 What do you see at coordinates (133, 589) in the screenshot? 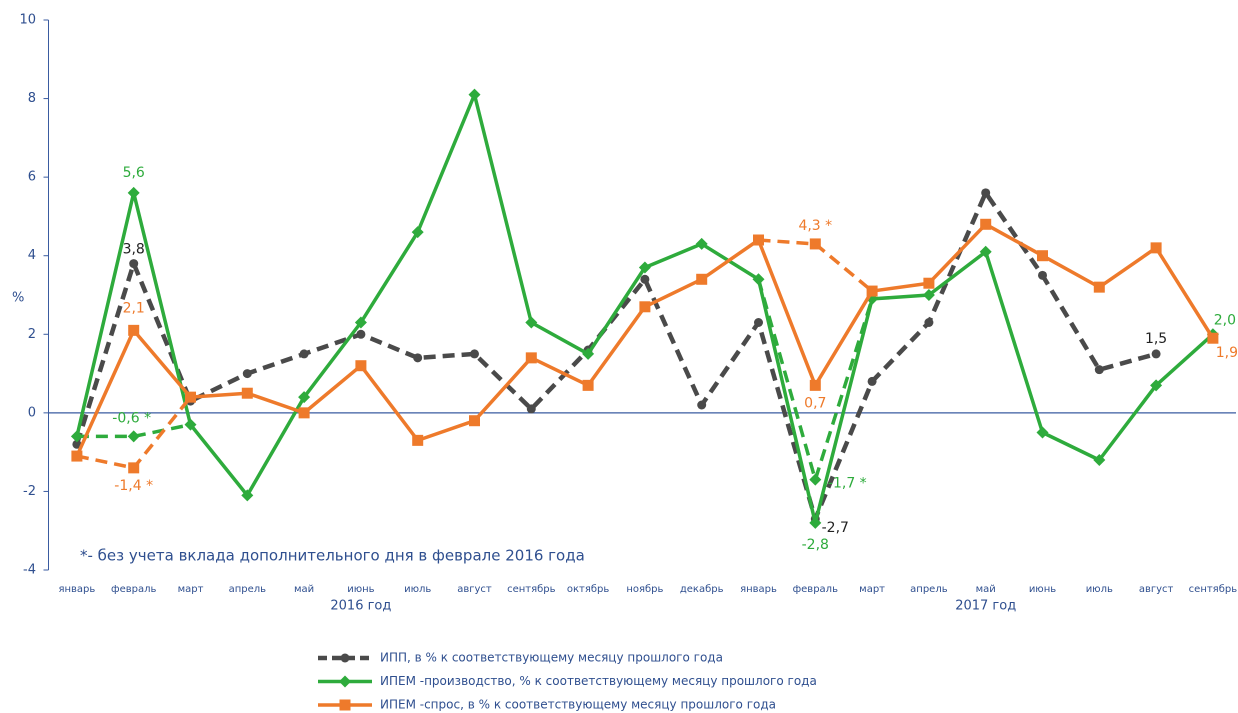
I see `x-tick-label: февраль` at bounding box center [133, 589].